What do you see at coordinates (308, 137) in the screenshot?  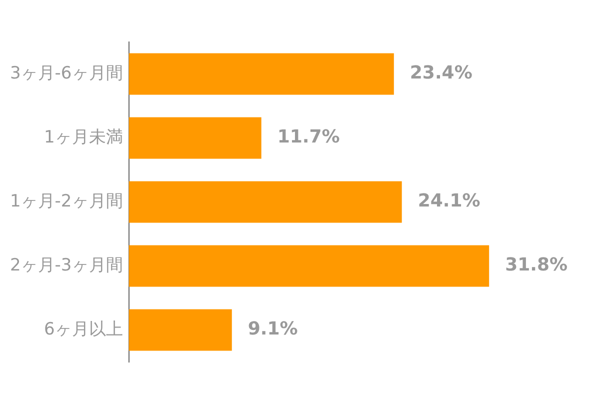 I see `data-label: 11.7%` at bounding box center [308, 137].